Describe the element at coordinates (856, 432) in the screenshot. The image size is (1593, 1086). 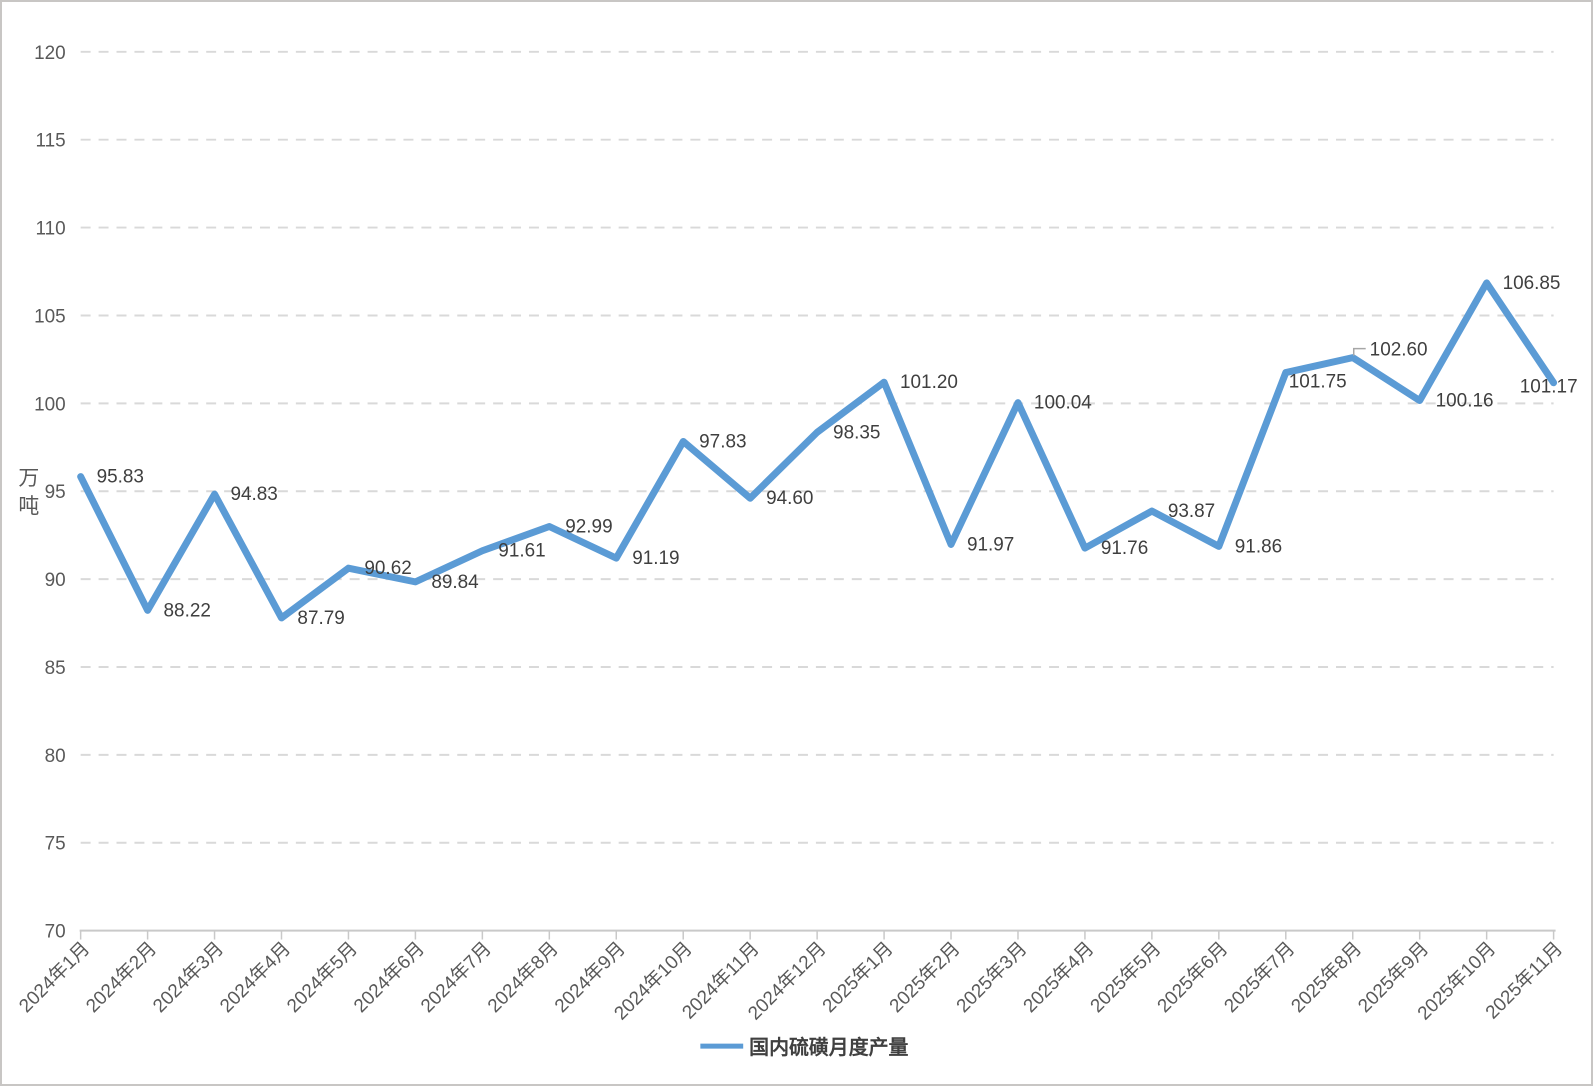
I see `data-label: 98.35` at that location.